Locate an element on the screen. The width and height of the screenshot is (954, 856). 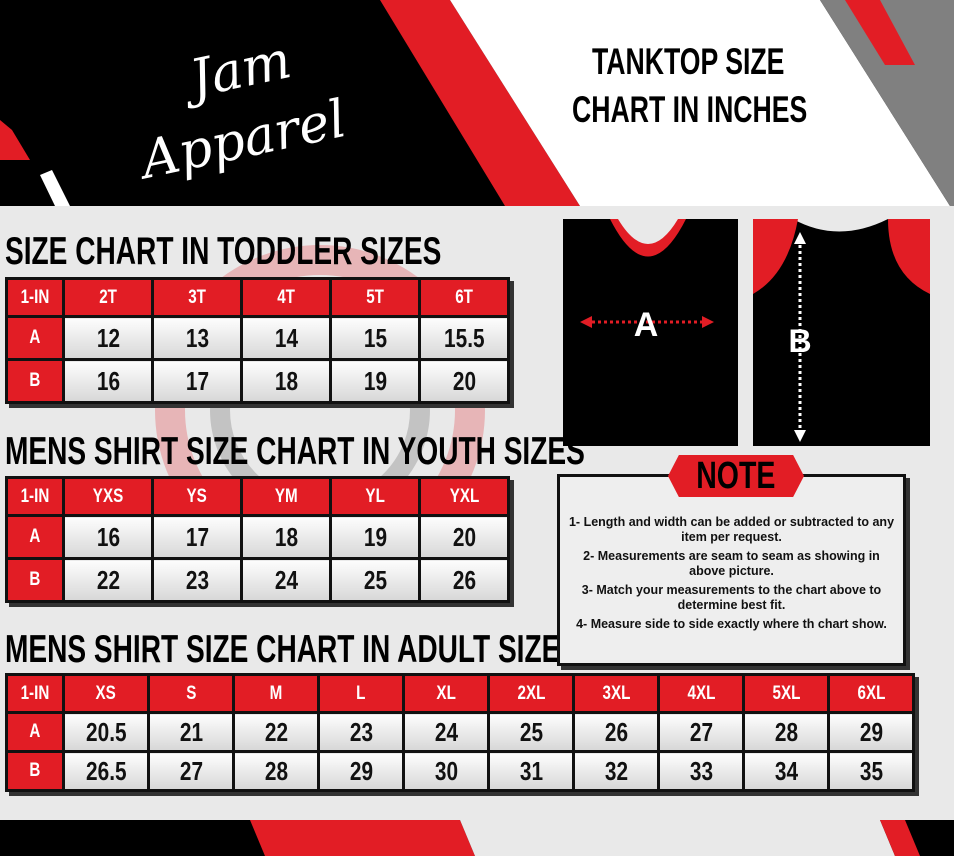
measure-a-label: A is located at coordinates (646, 325).